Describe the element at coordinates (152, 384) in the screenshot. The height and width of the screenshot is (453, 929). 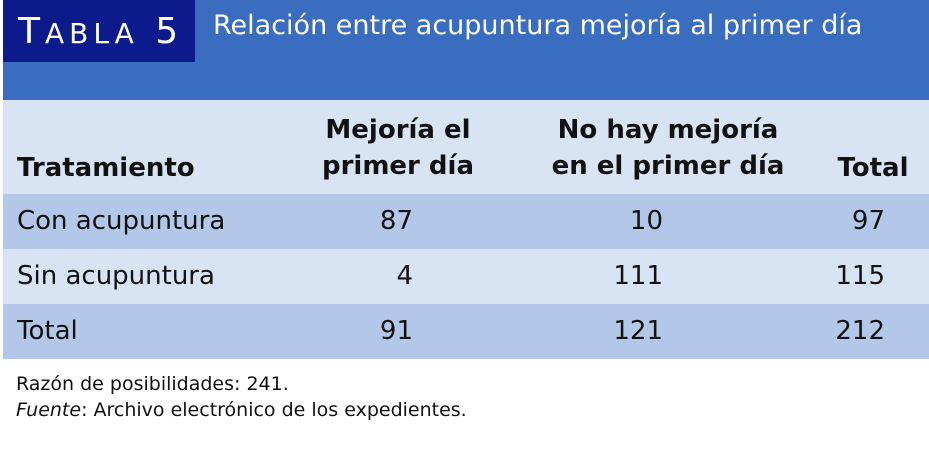
I see `odds-ratio-note: Razón de posibilidades: 241.` at that location.